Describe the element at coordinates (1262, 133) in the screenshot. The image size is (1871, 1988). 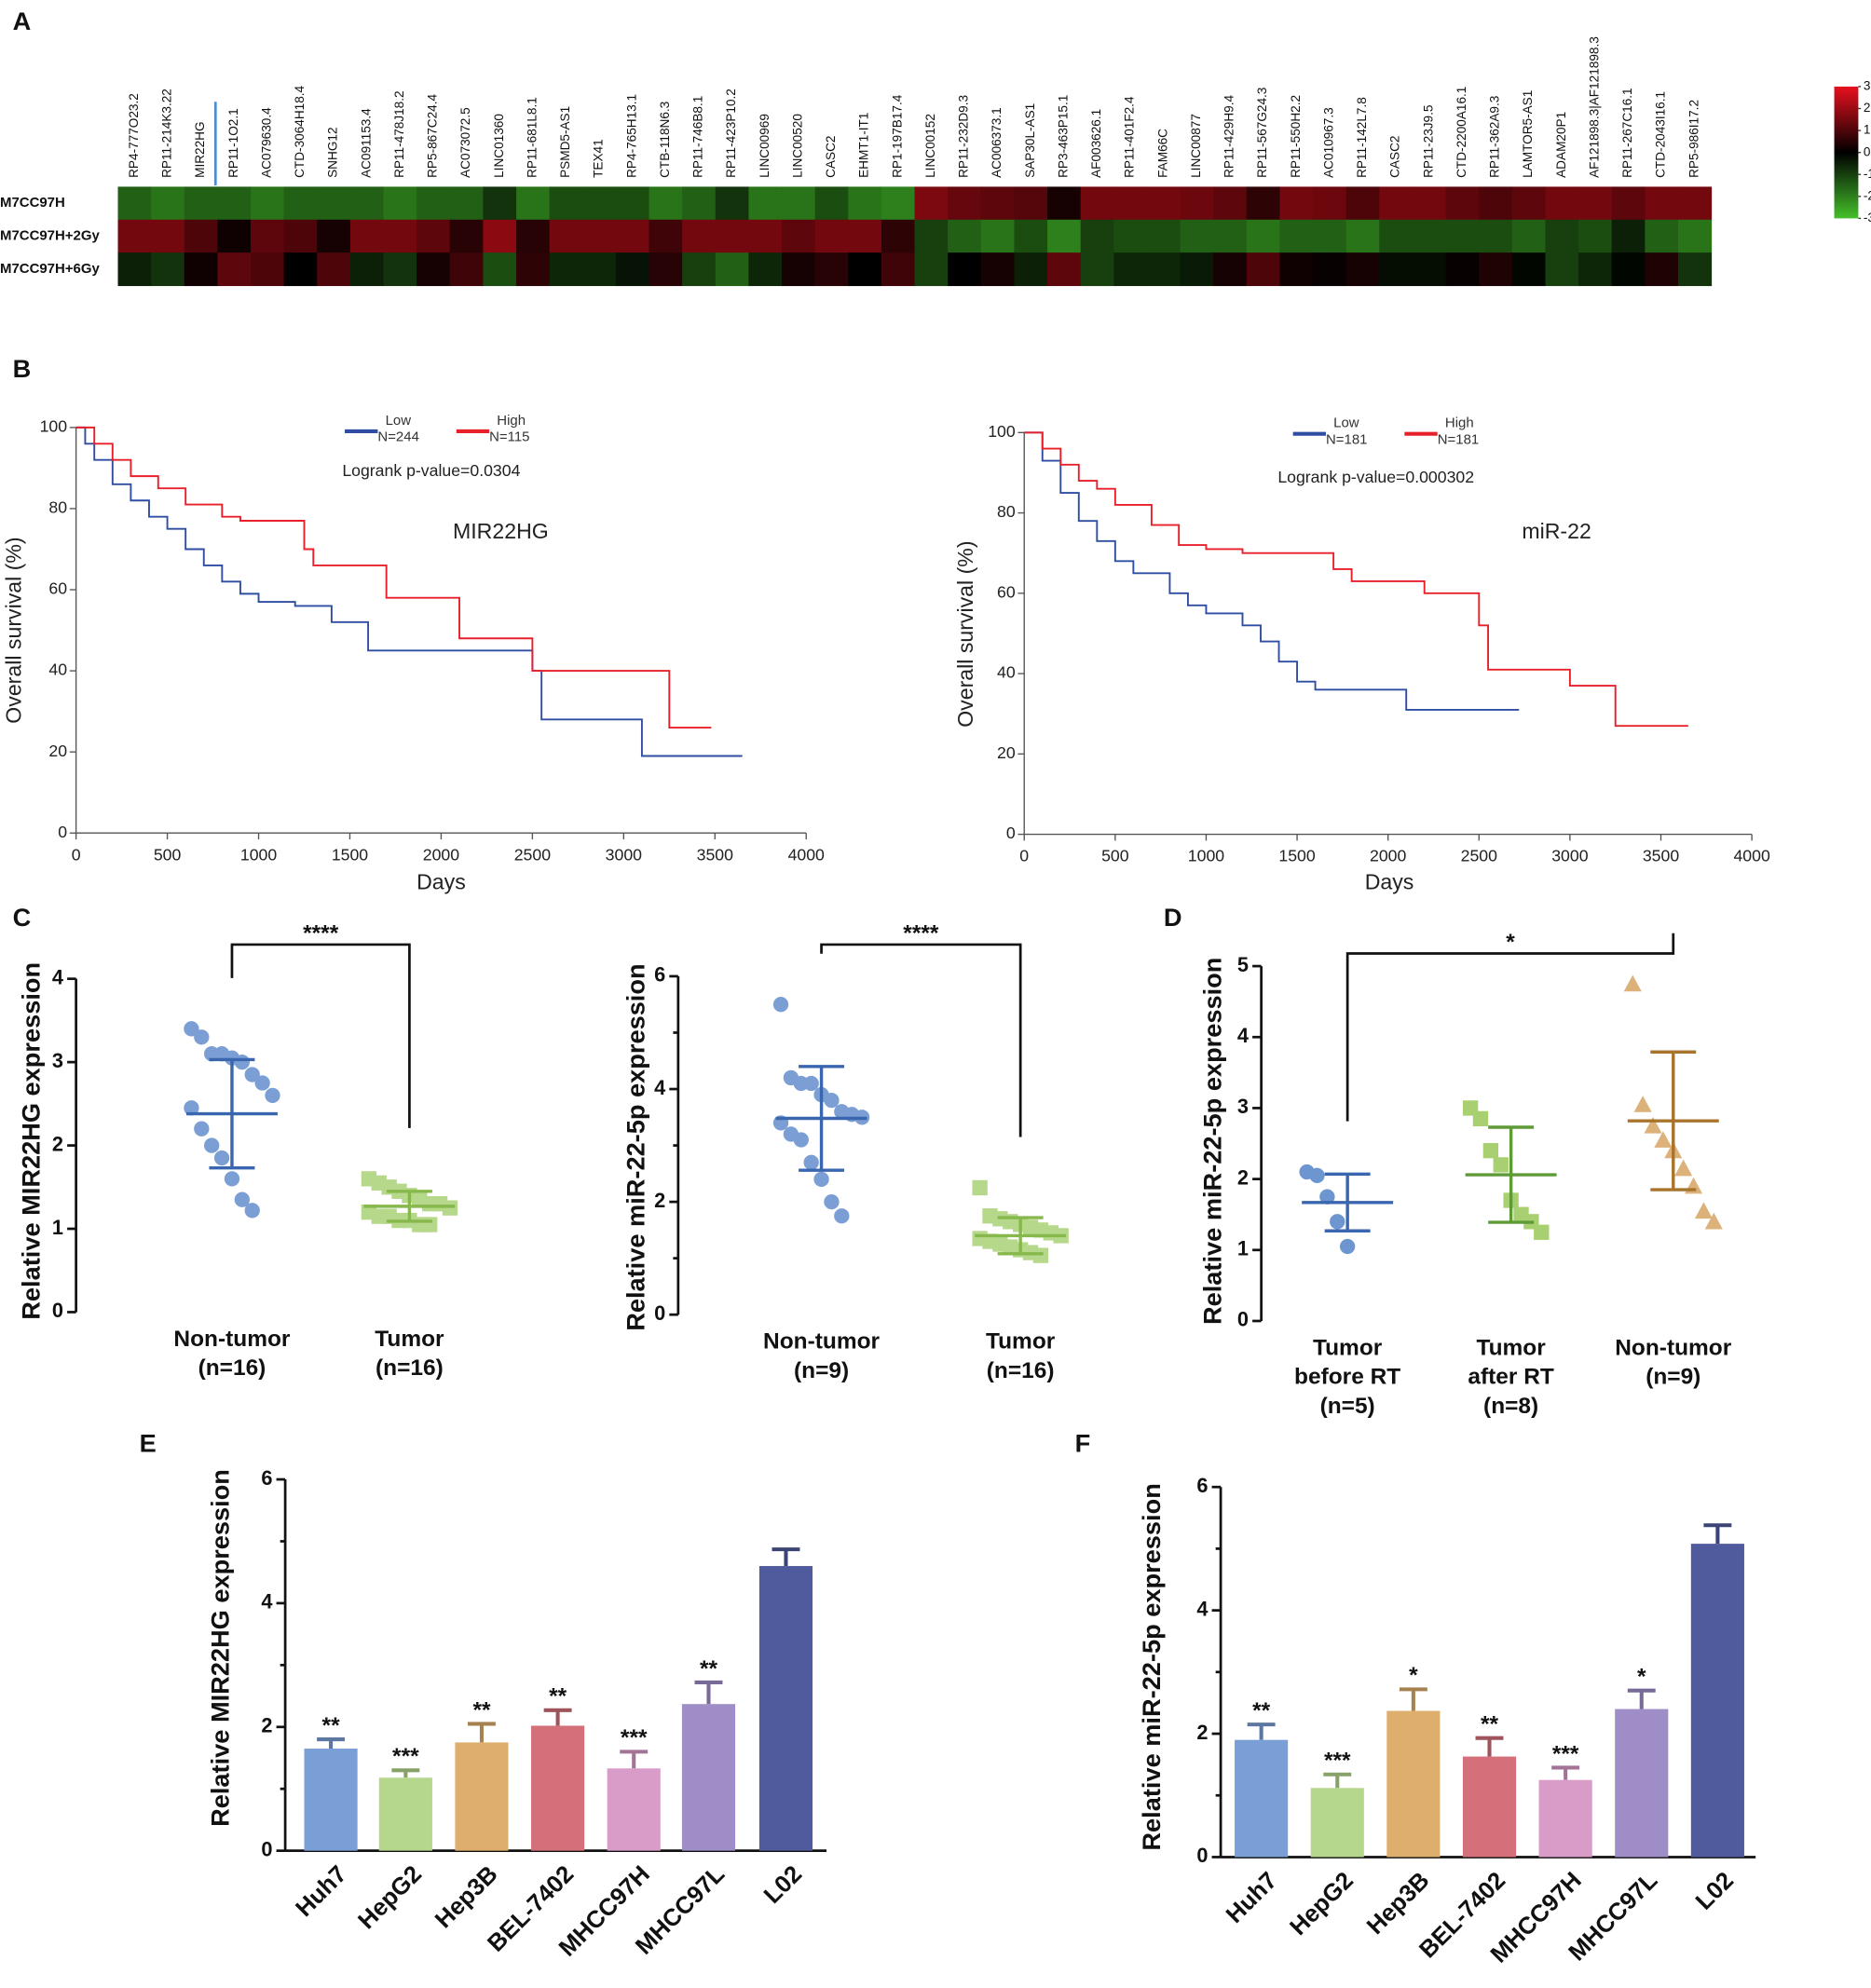
I see `column-label: RP11-567G24.3` at that location.